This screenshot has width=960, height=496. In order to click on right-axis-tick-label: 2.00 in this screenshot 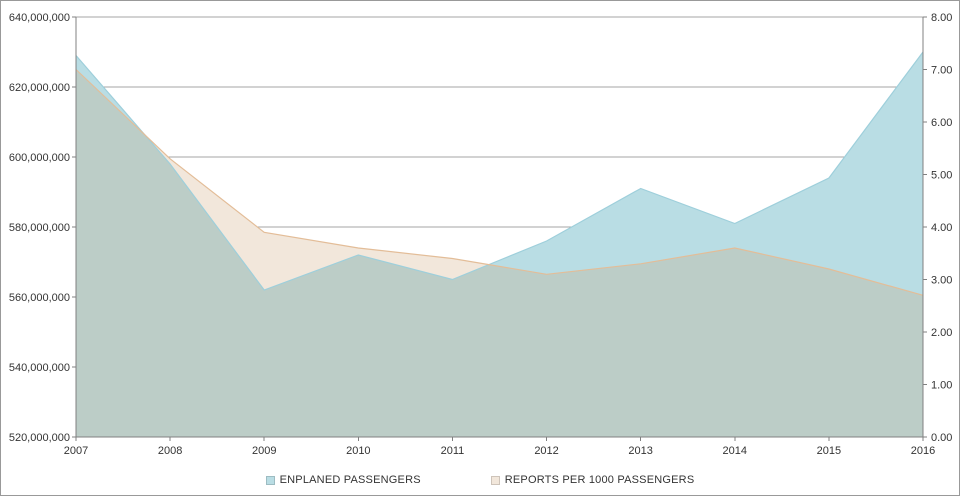, I will do `click(941, 333)`.